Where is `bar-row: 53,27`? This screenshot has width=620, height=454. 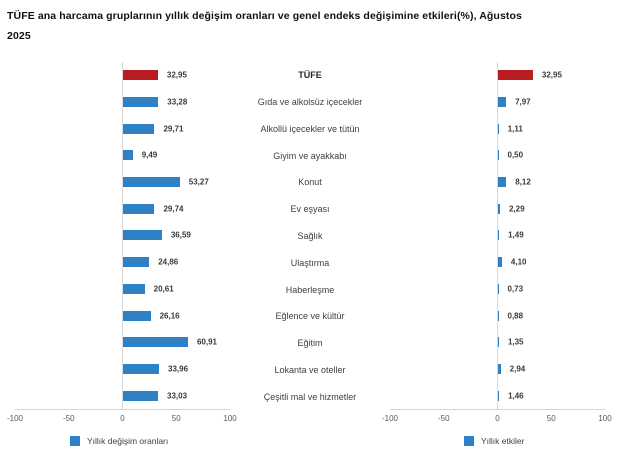 bar-row: 53,27 is located at coordinates (122, 182).